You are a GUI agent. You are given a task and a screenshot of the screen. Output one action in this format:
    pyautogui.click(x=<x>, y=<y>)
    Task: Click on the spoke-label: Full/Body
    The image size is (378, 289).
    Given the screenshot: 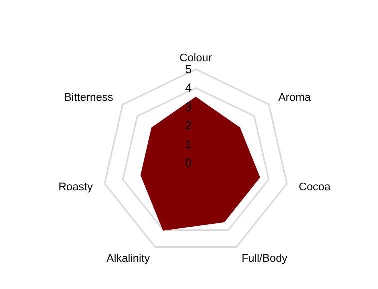 What is the action you would take?
    pyautogui.click(x=265, y=259)
    